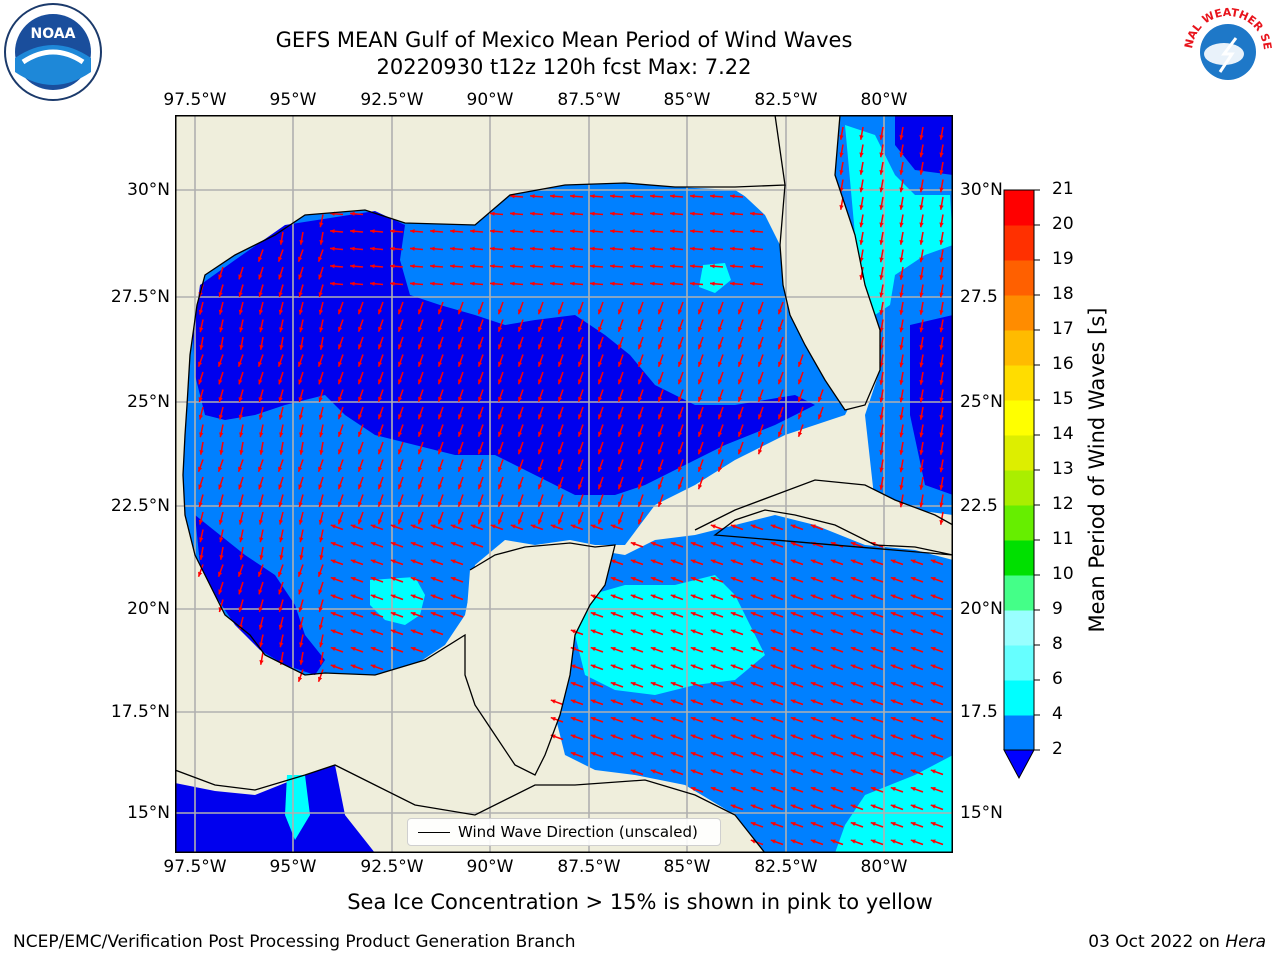 This screenshot has height=960, width=1280. I want to click on colorbar-tick-label: 10, so click(1063, 574).